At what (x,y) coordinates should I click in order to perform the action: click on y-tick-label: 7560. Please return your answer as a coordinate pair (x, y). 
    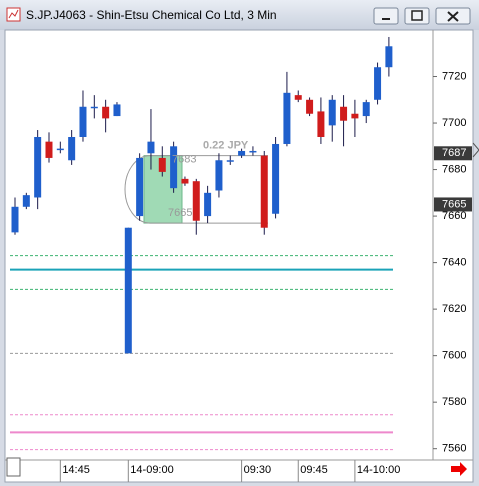
    Looking at the image, I should click on (454, 449).